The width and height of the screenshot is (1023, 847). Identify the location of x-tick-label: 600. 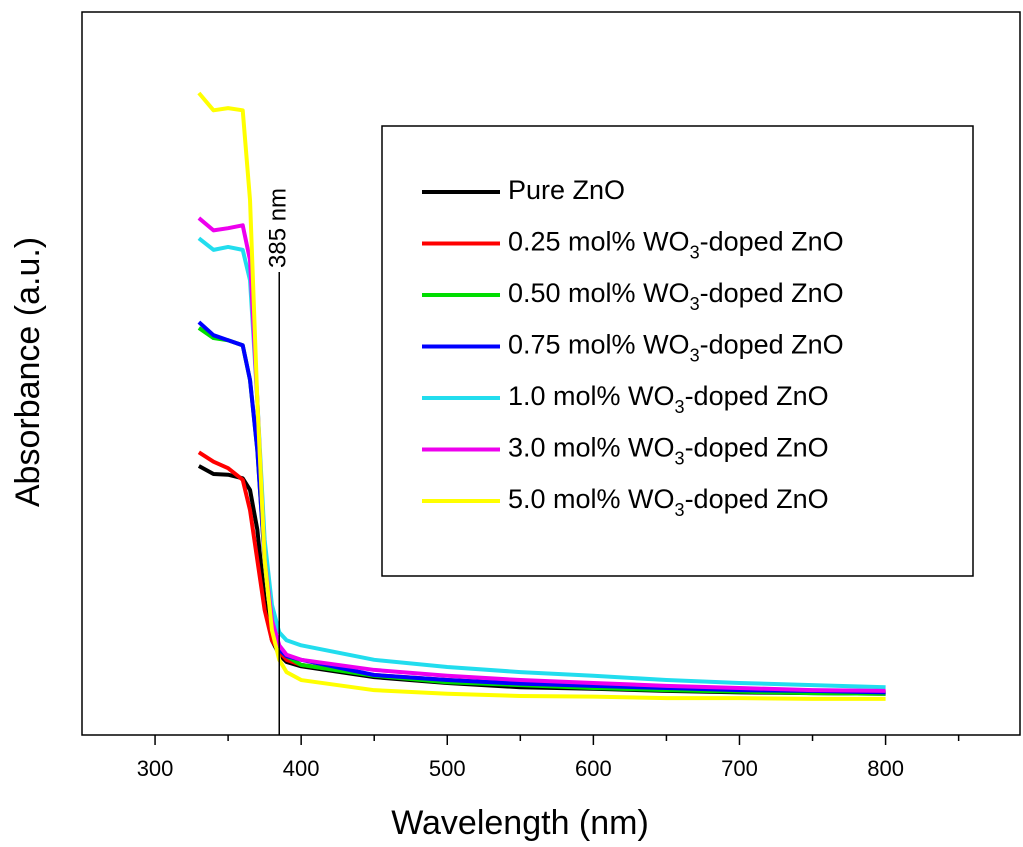
(593, 768).